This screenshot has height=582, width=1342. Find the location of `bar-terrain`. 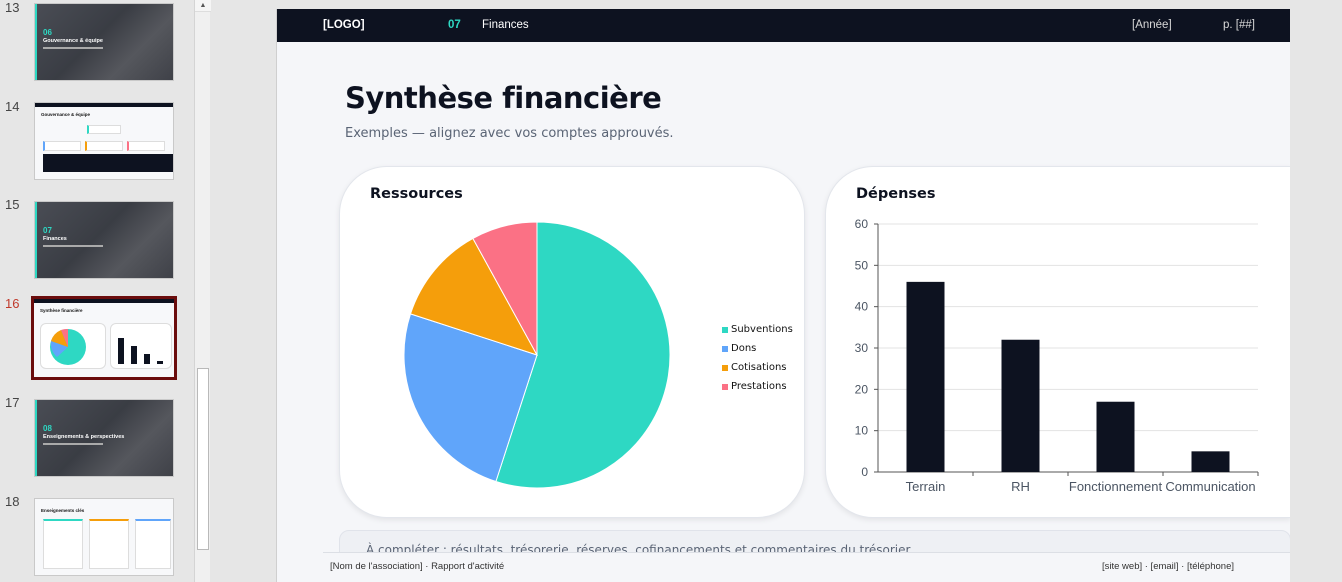

bar-terrain is located at coordinates (925, 376).